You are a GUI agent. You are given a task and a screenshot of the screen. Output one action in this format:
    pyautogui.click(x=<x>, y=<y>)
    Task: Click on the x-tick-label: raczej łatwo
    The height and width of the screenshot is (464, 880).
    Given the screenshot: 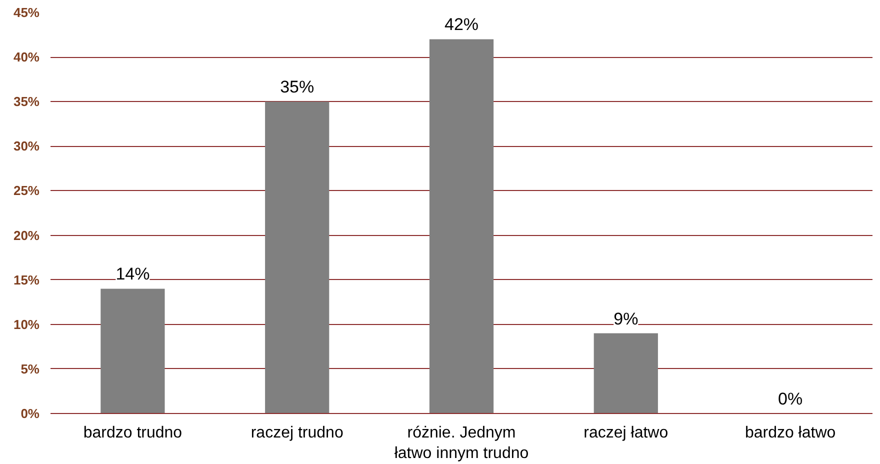 What is the action you would take?
    pyautogui.click(x=626, y=433)
    